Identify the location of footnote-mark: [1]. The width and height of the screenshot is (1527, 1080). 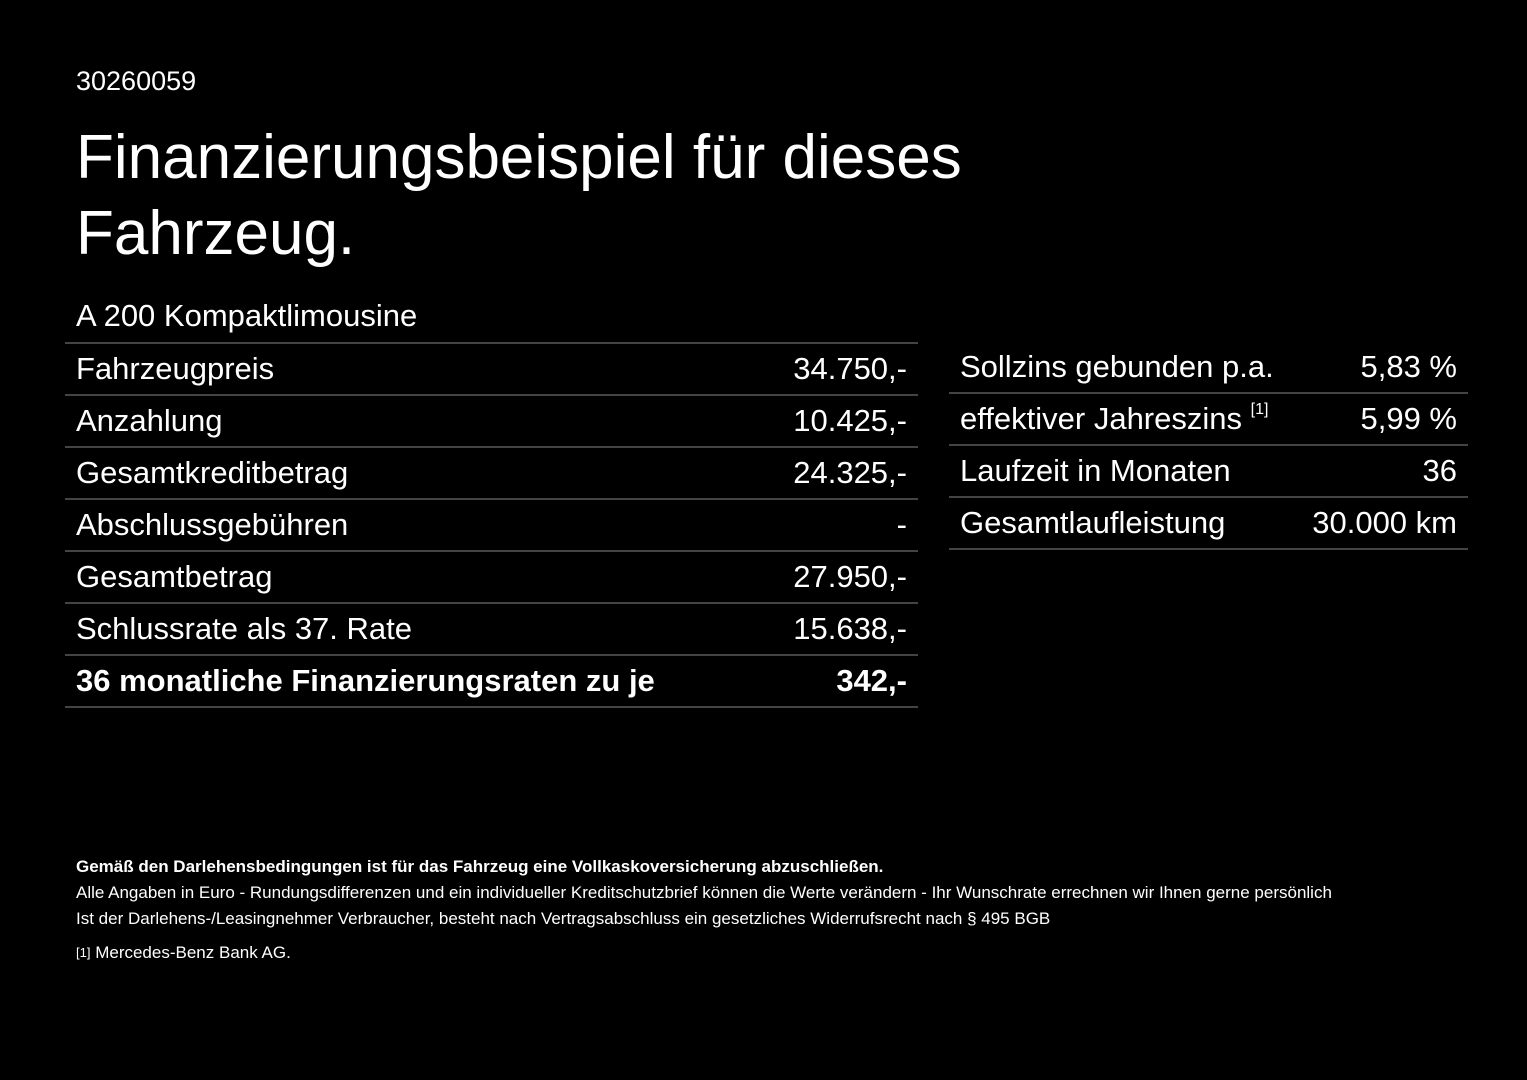
(83, 952).